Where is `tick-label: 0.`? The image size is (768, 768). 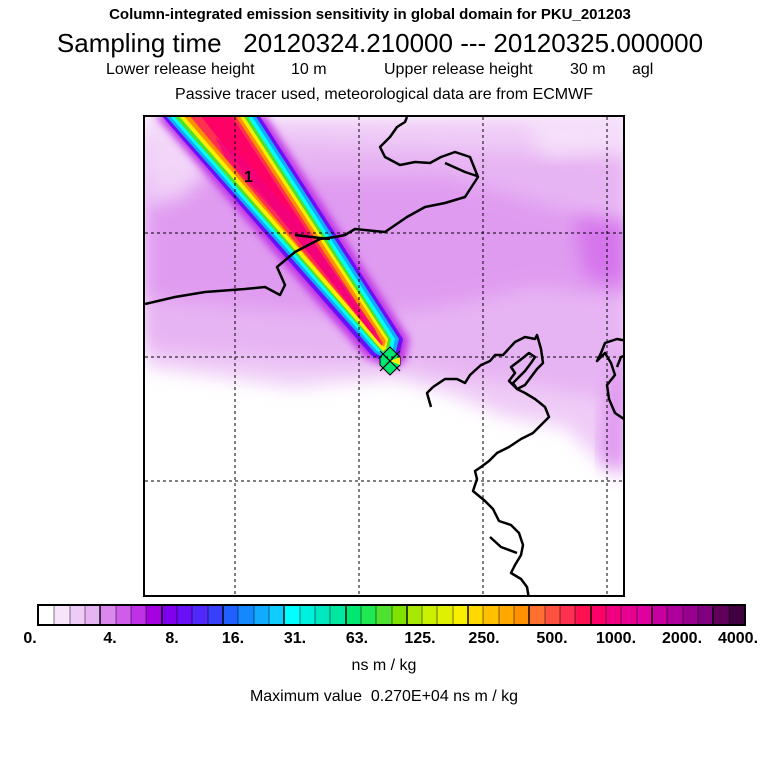 tick-label: 0. is located at coordinates (30, 638).